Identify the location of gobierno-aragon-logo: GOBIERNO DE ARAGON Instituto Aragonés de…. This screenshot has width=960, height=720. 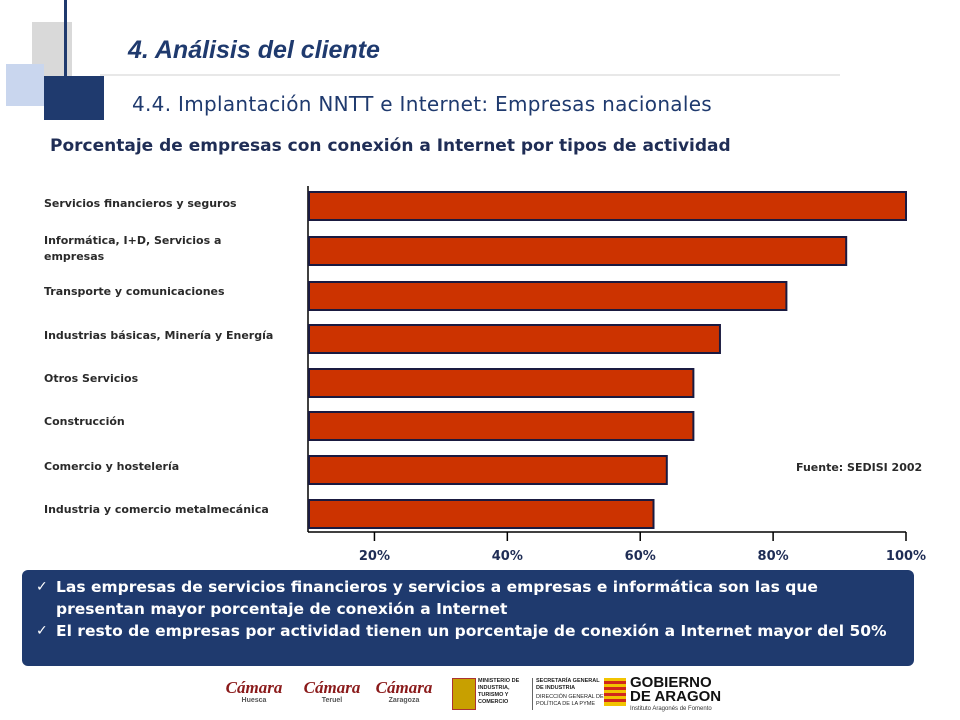
(664, 695).